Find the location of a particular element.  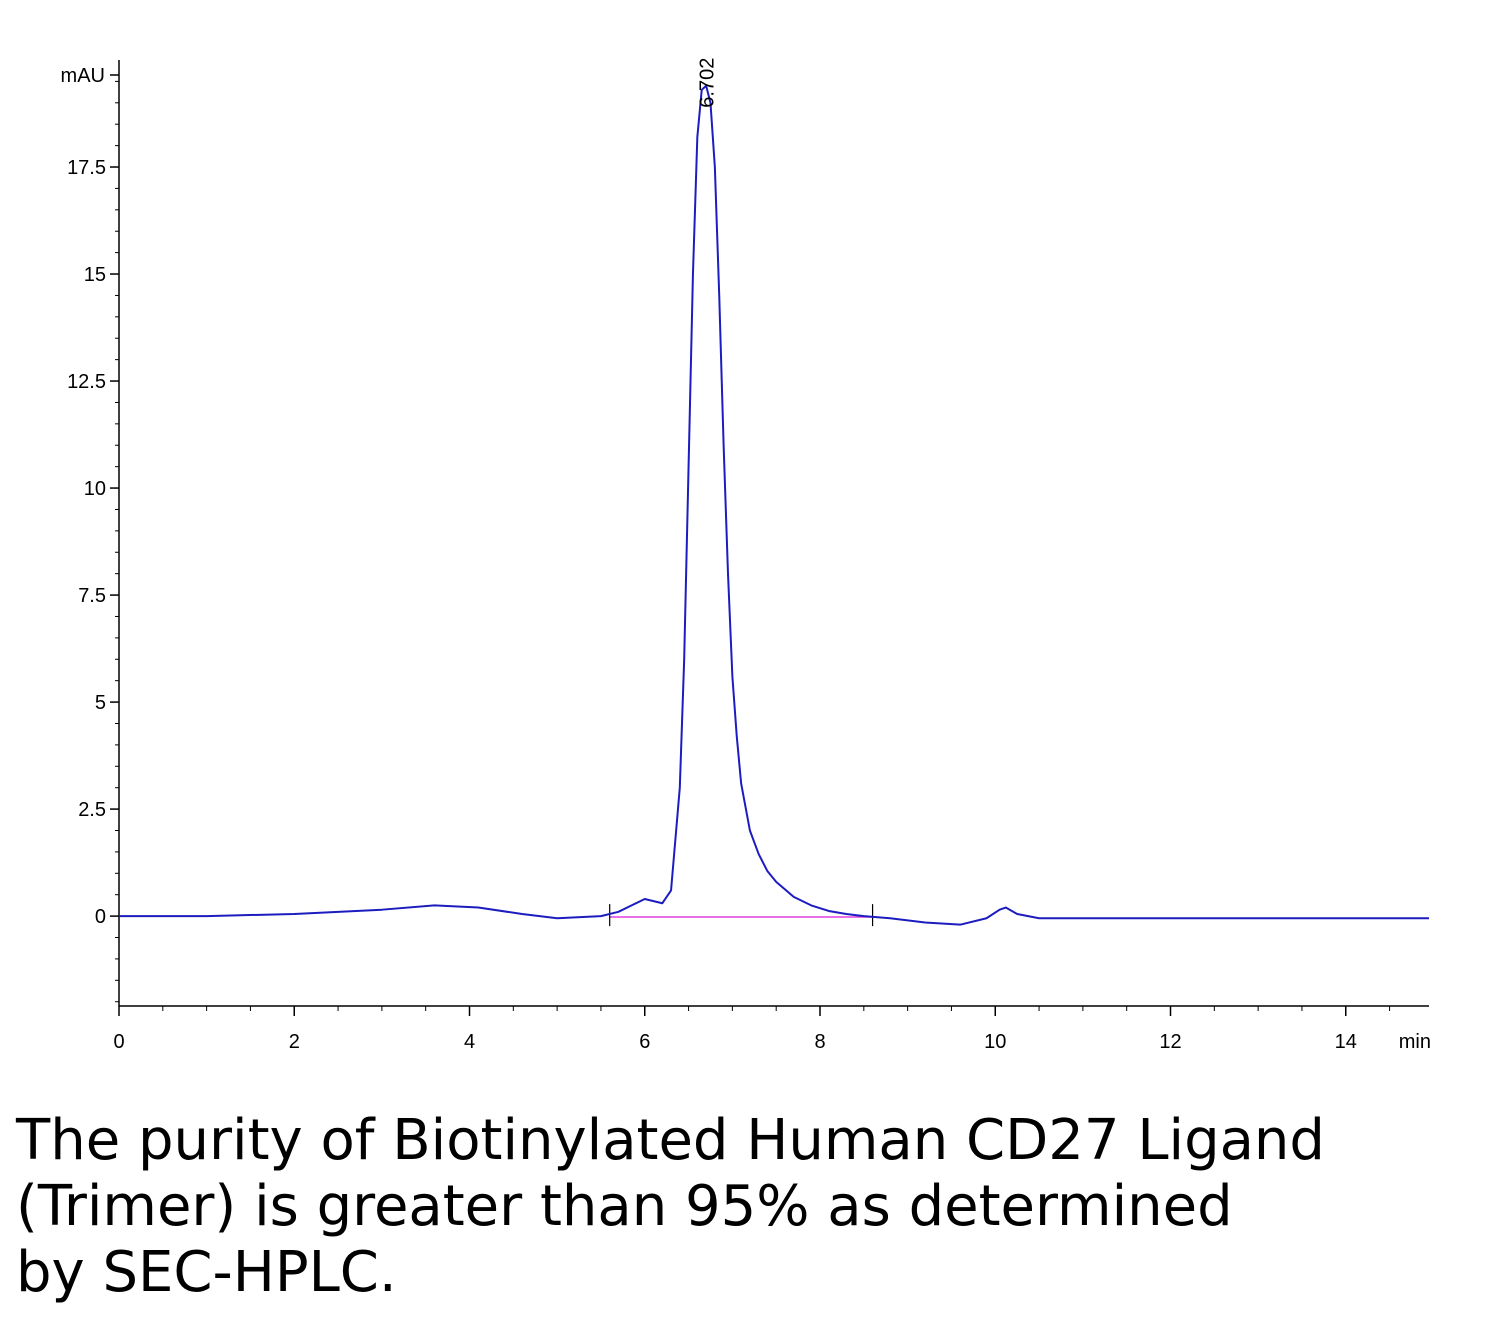

y-tick-label: 7.5 is located at coordinates (92, 596).